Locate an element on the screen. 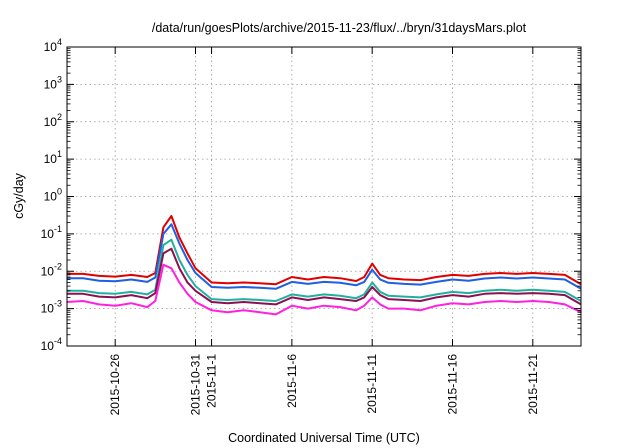 The height and width of the screenshot is (448, 640). x-tick-label: 2015-11-6 is located at coordinates (292, 381).